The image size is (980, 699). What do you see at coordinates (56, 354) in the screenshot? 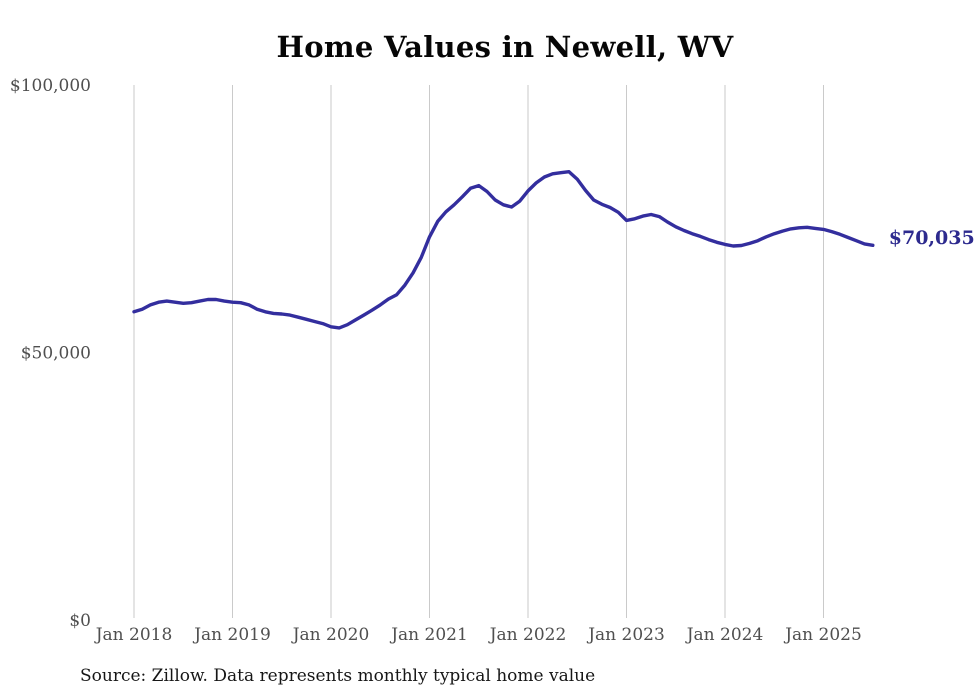
I see `y-tick-label: $50,000` at bounding box center [56, 354].